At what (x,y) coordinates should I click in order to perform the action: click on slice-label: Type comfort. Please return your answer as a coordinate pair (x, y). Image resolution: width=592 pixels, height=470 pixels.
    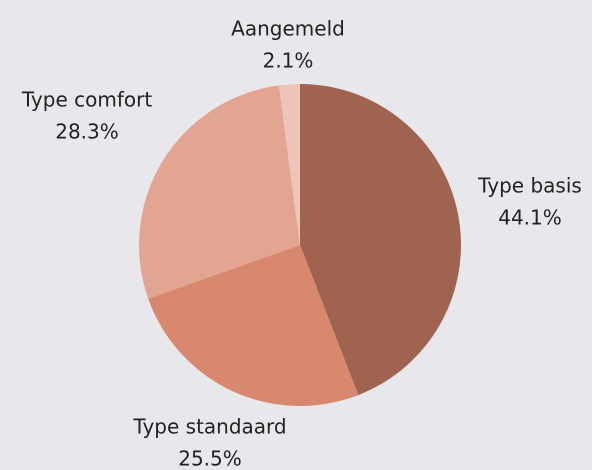
    Looking at the image, I should click on (87, 100).